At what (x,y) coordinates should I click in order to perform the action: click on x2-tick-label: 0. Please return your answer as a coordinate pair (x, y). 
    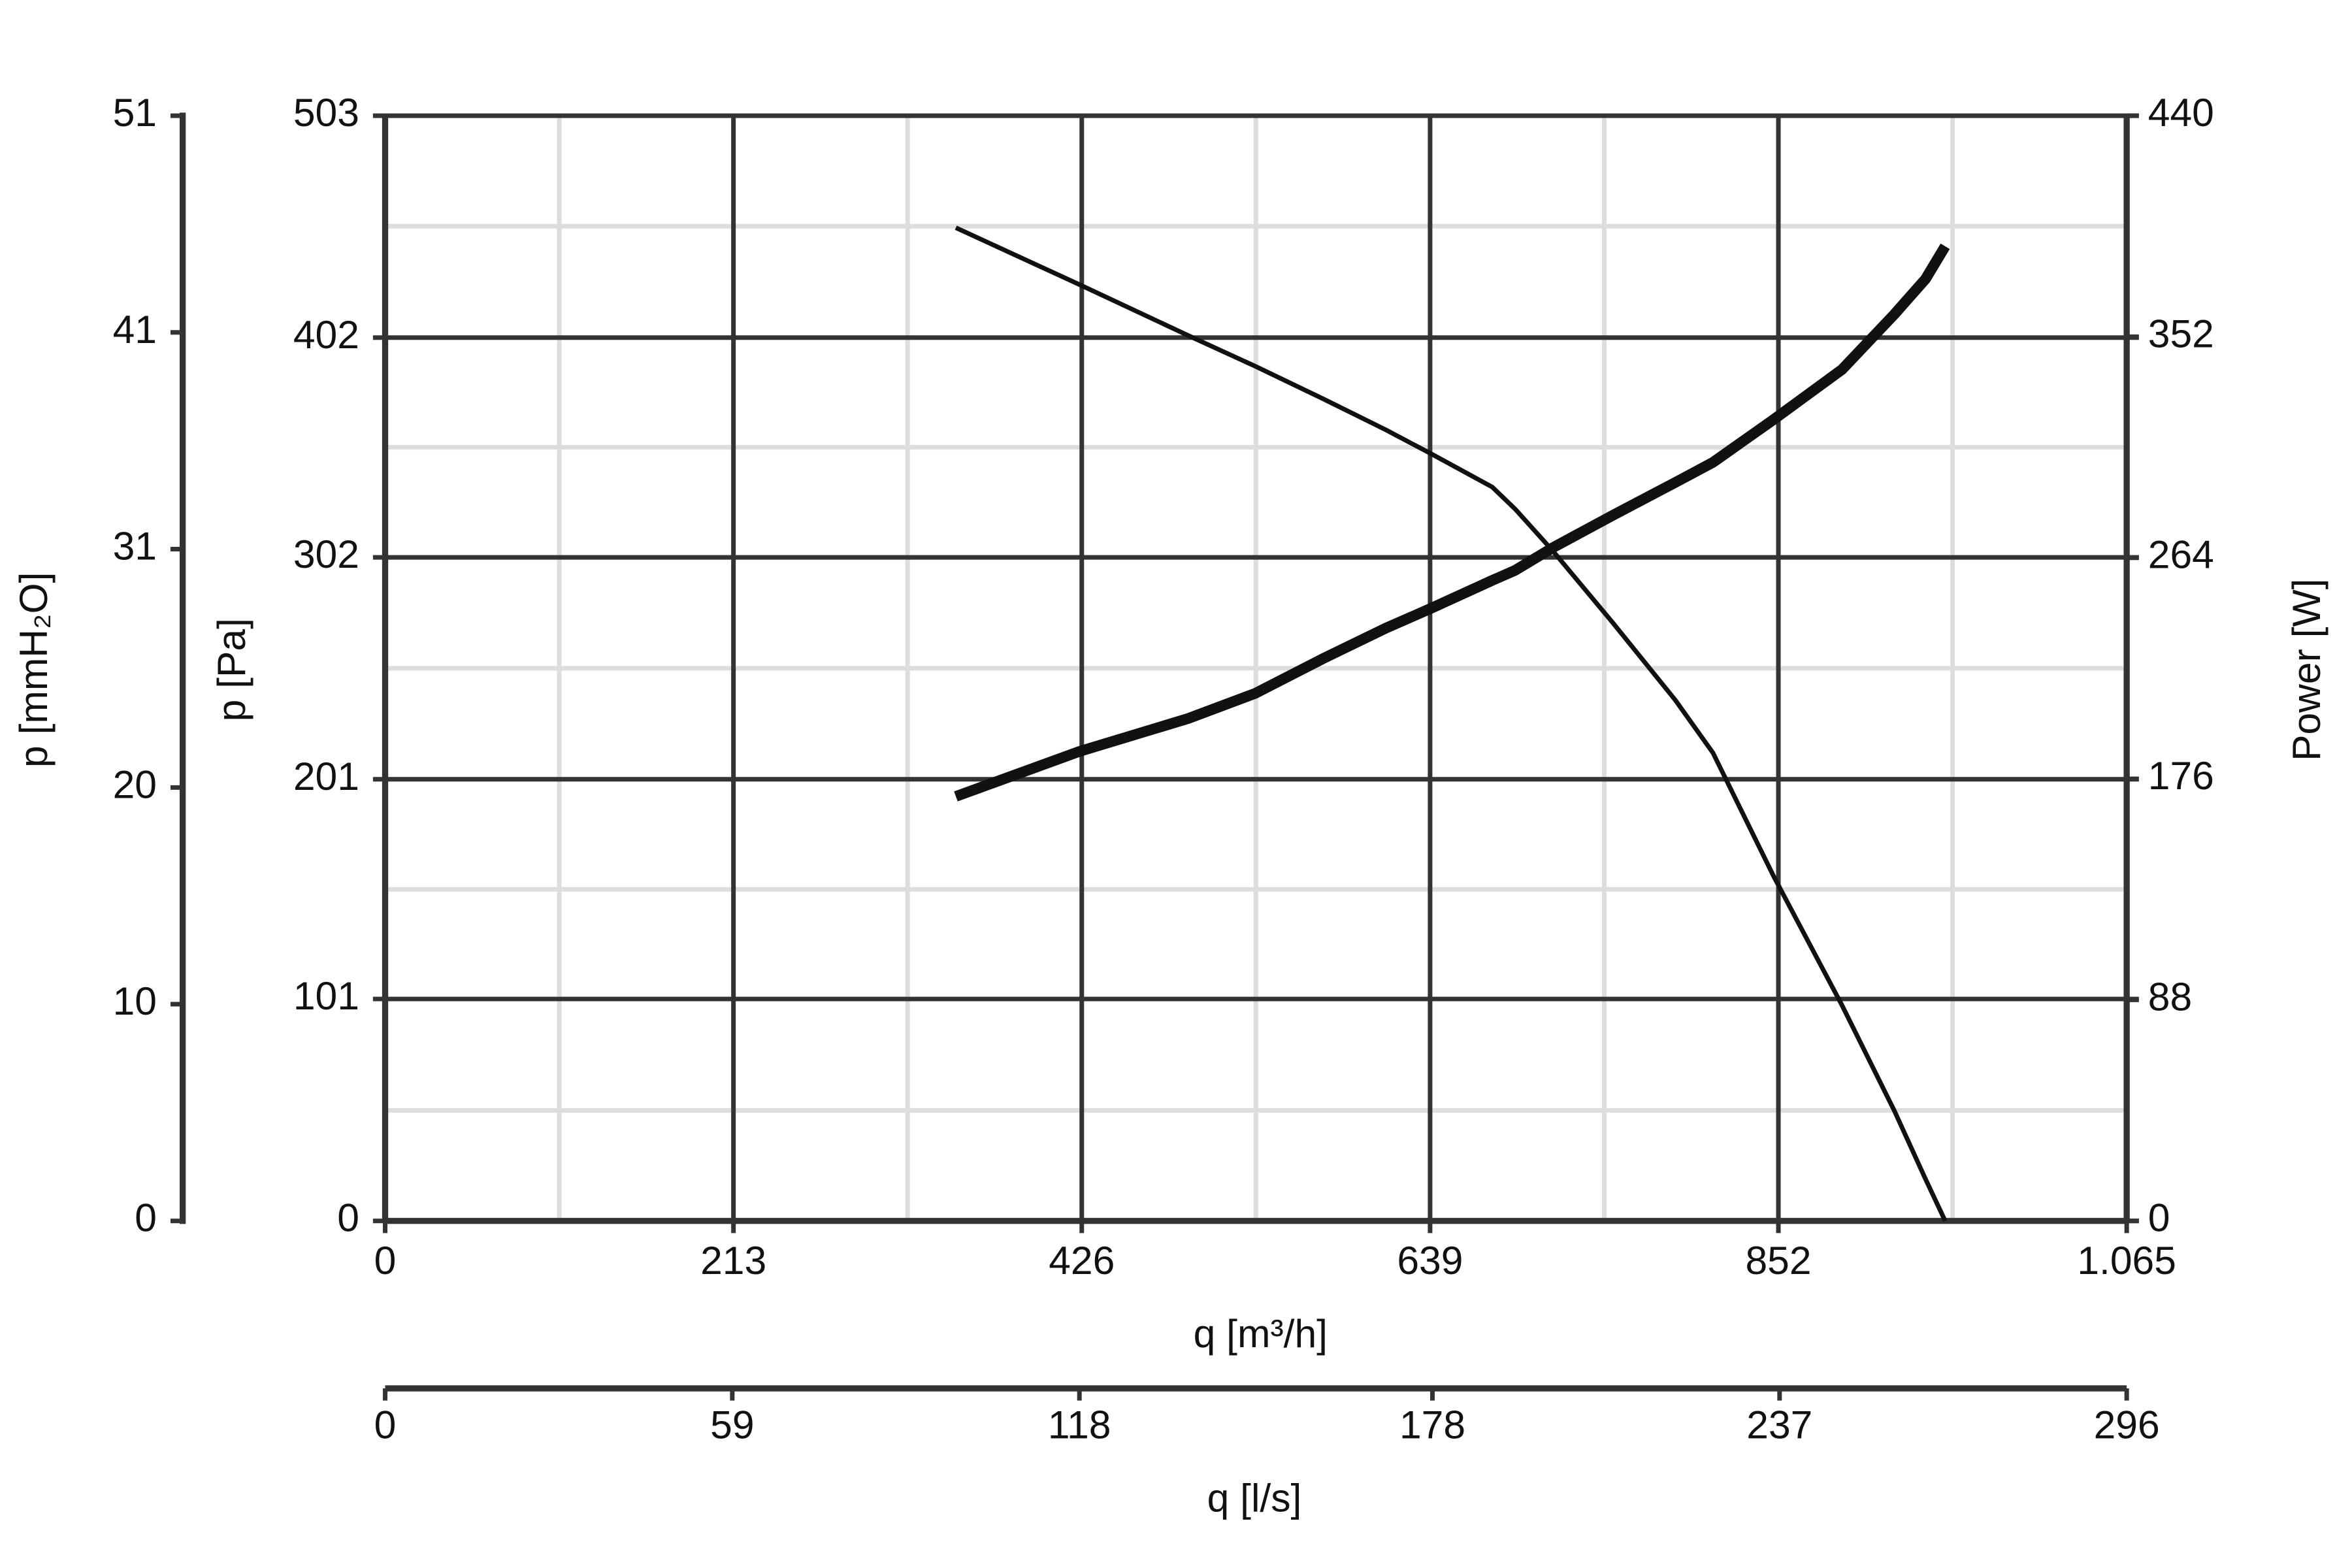
    Looking at the image, I should click on (385, 1425).